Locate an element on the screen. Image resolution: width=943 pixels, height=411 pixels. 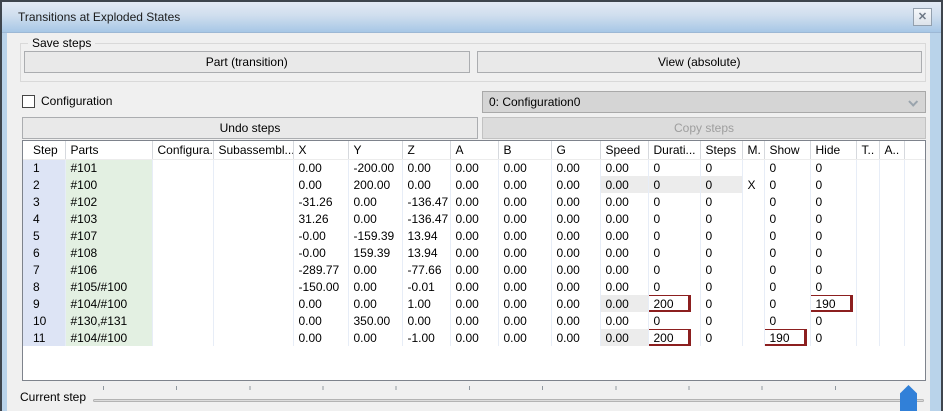
cell-durati: 200 is located at coordinates (674, 303).